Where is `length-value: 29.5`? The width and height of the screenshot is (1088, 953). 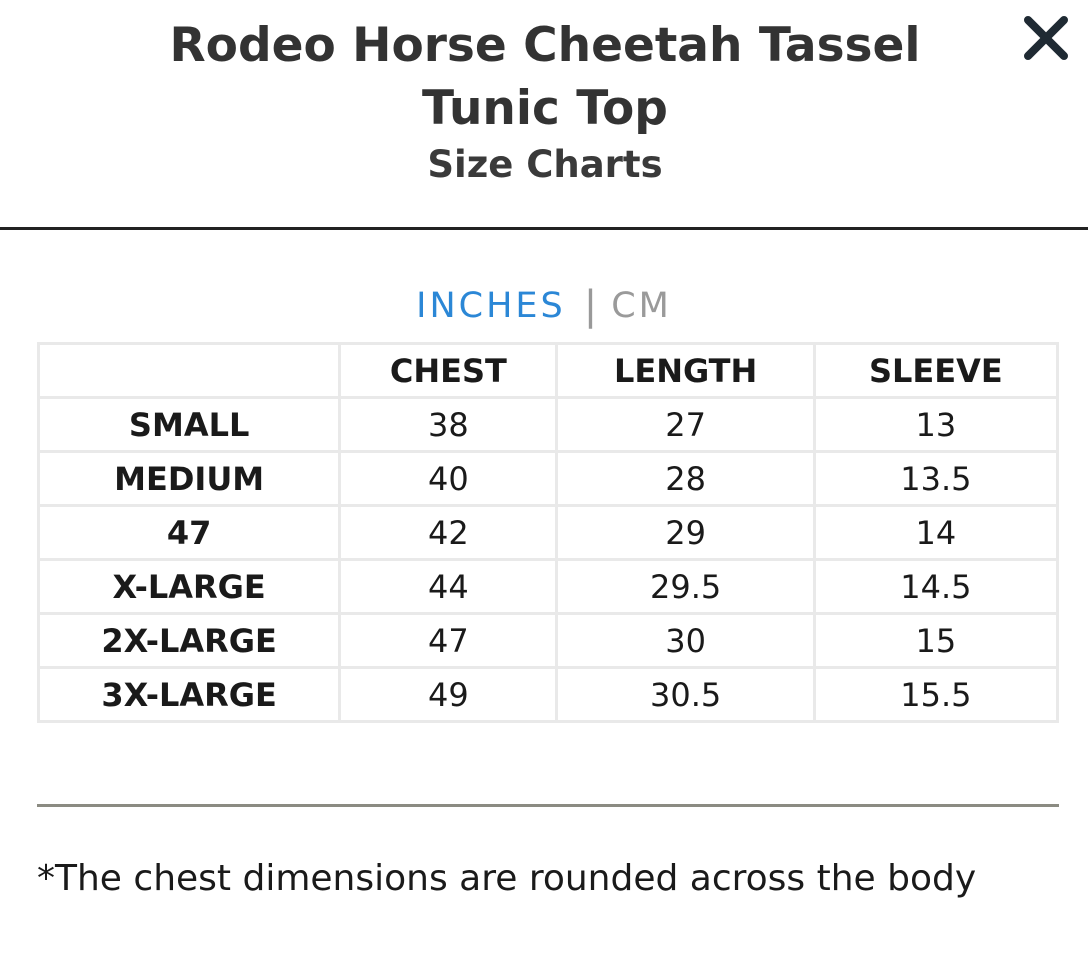 length-value: 29.5 is located at coordinates (685, 586).